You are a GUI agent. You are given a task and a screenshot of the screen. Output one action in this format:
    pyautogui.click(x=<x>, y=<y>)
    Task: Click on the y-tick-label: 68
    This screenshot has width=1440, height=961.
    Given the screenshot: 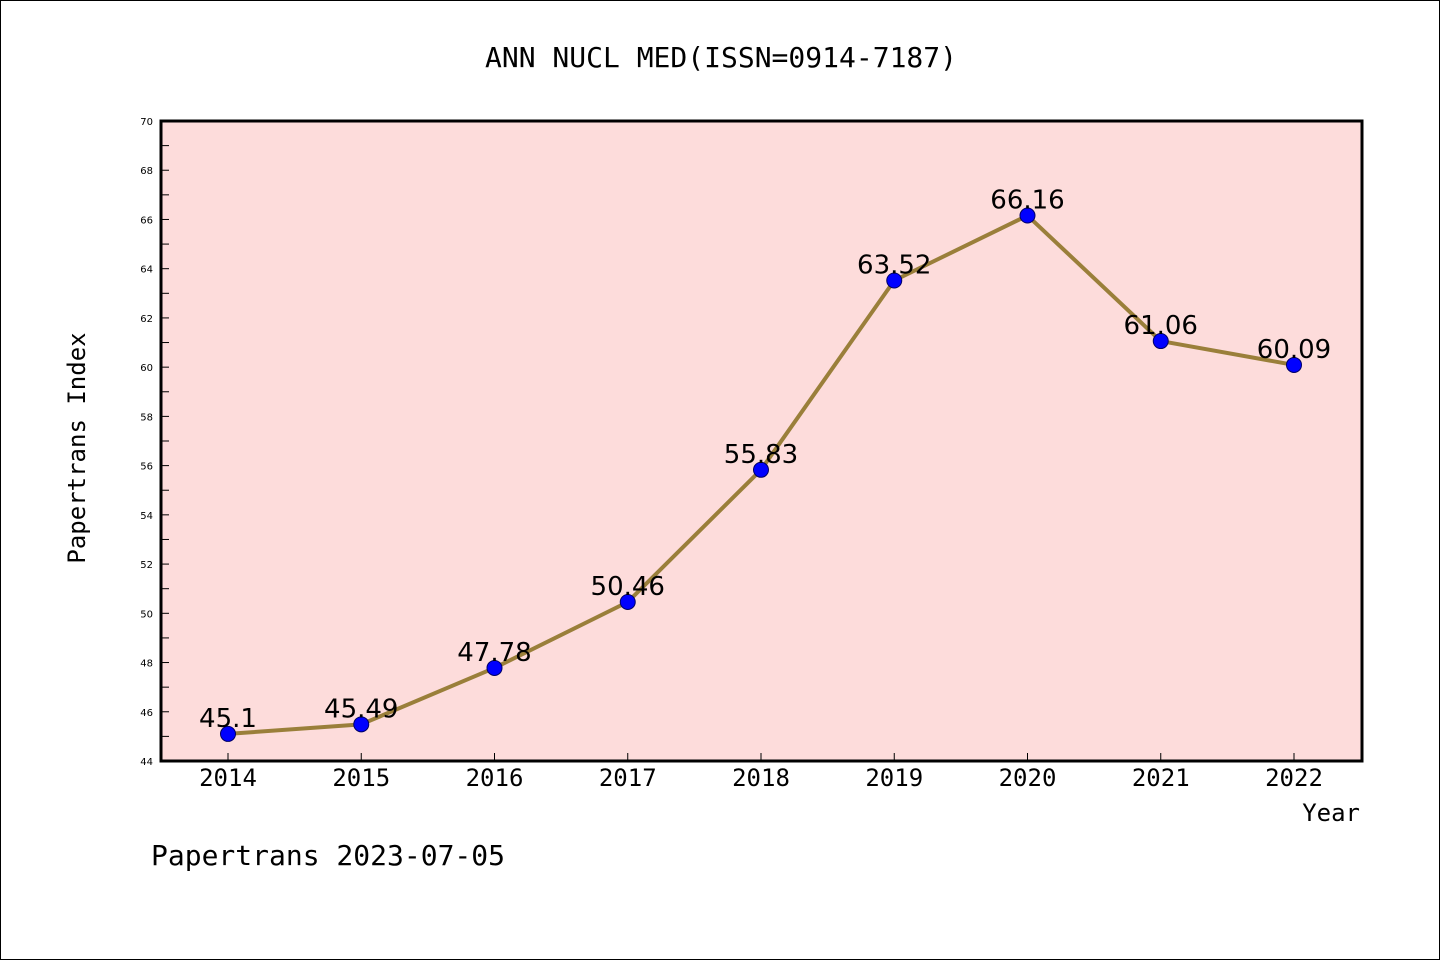 What is the action you would take?
    pyautogui.click(x=146, y=171)
    